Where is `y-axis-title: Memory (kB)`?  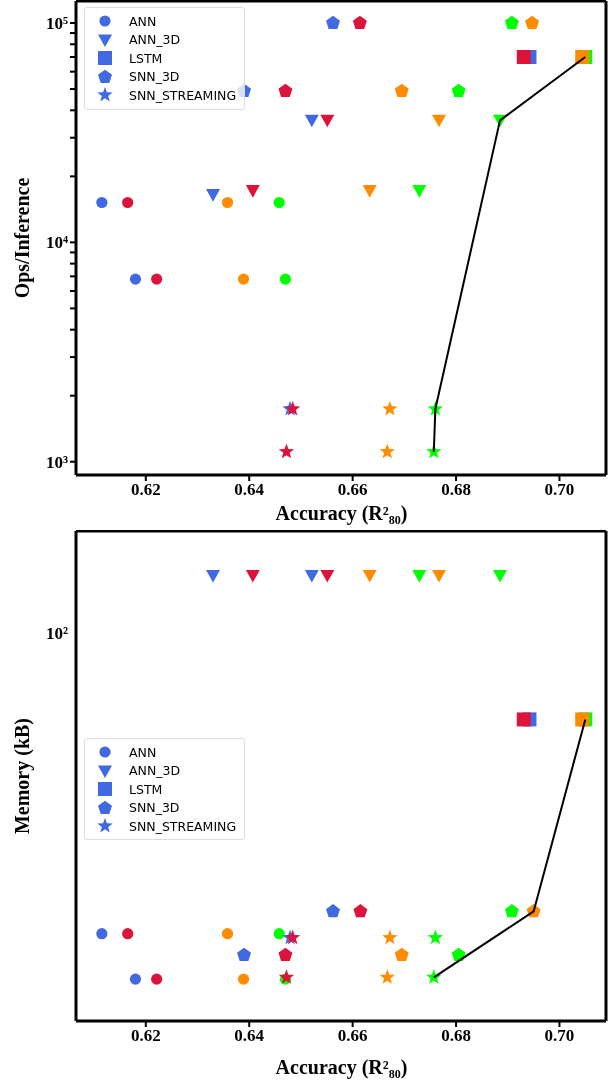 y-axis-title: Memory (kB) is located at coordinates (22, 776).